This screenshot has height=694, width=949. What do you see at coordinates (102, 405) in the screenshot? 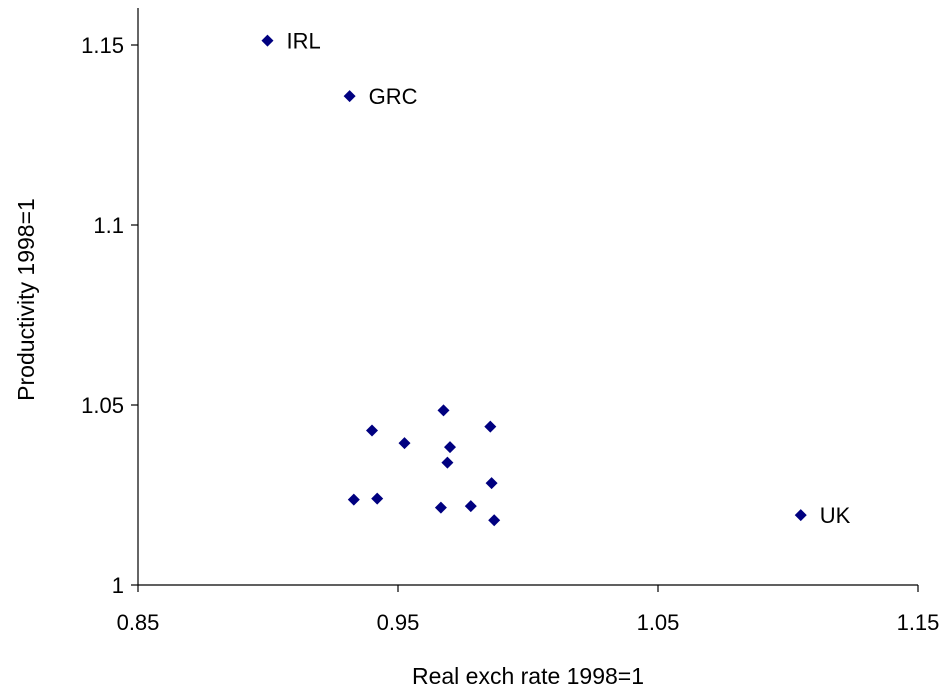
I see `y-tick-label: 1.05` at bounding box center [102, 405].